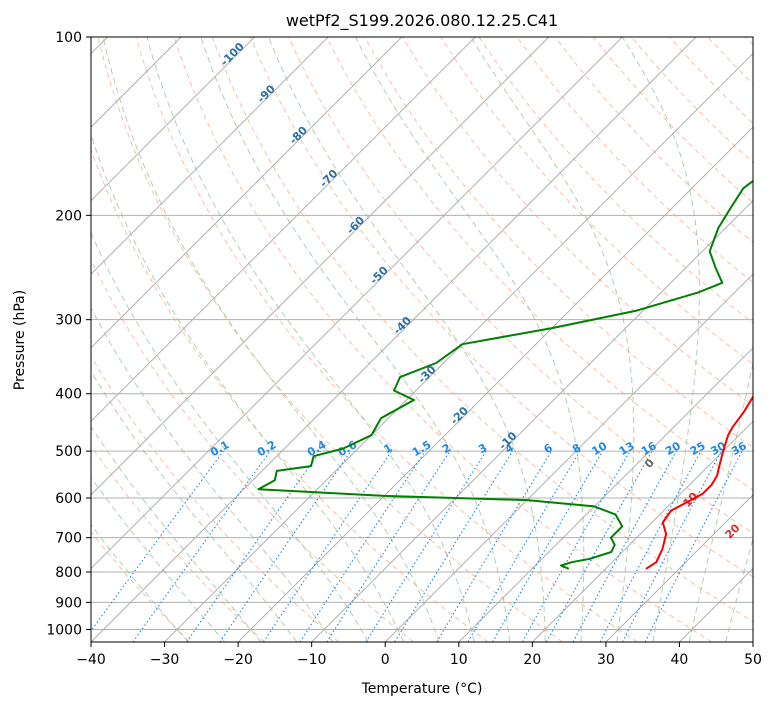 Image resolution: width=775 pixels, height=708 pixels. I want to click on y-tick-label: 1000, so click(64, 630).